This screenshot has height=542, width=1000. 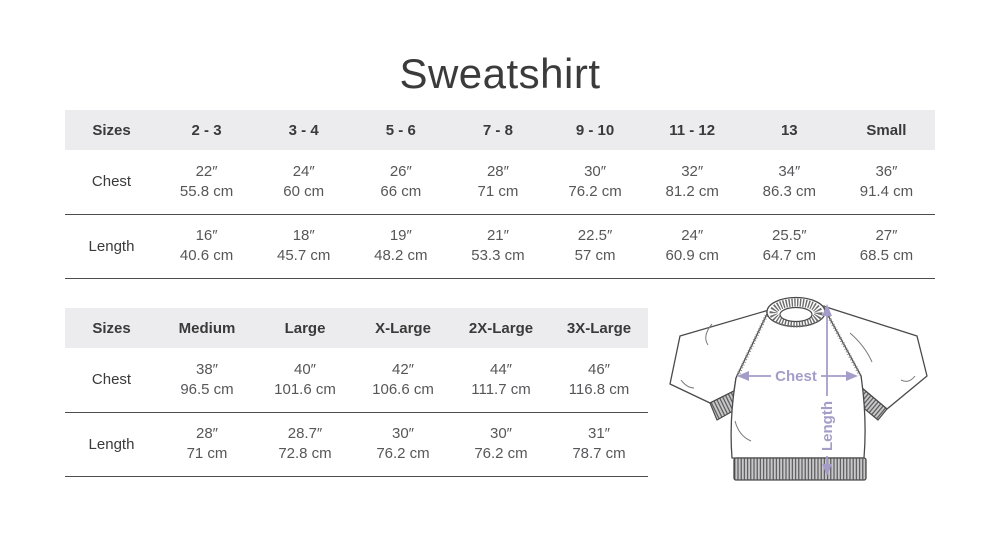 I want to click on inches-value: 22″, so click(x=206, y=171).